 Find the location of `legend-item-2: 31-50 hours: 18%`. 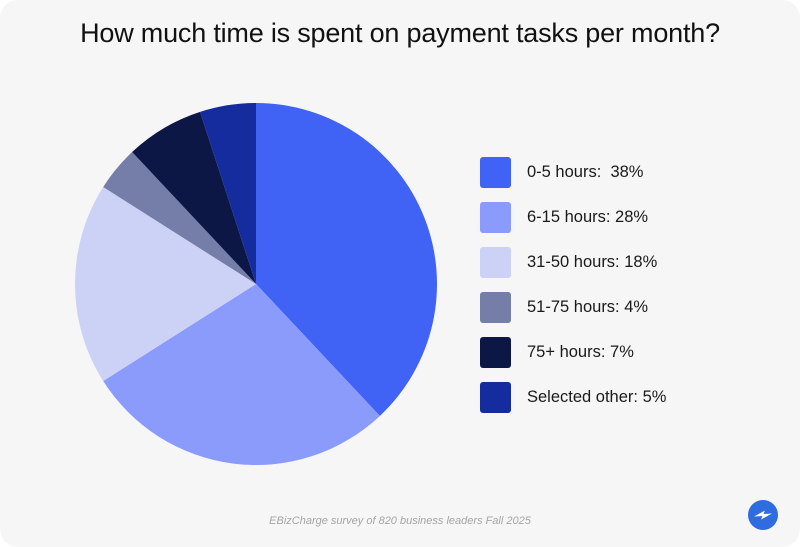

legend-item-2: 31-50 hours: 18% is located at coordinates (573, 262).